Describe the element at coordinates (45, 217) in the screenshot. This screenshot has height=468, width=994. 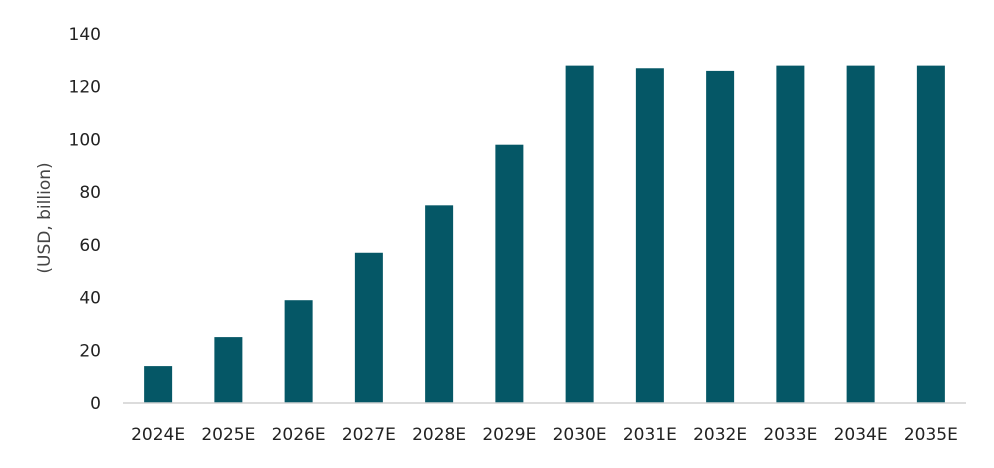
I see `y-axis-label: (USD, billion)` at that location.